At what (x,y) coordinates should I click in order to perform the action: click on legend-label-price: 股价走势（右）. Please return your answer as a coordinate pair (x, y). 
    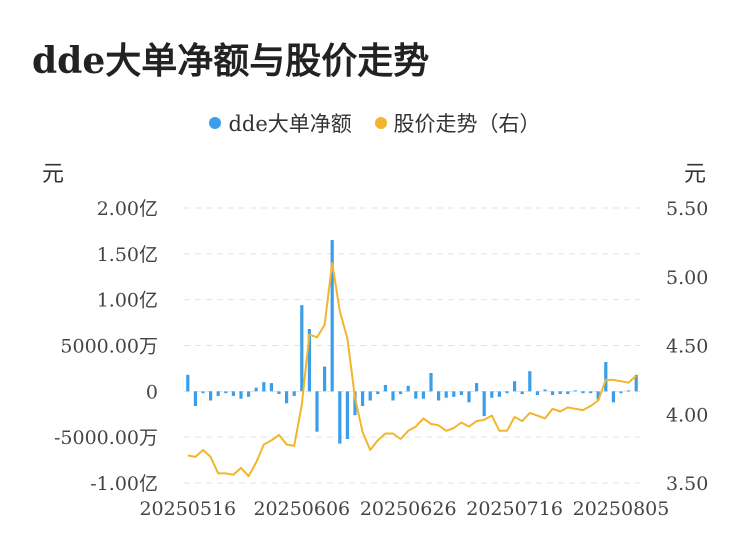
    Looking at the image, I should click on (467, 124).